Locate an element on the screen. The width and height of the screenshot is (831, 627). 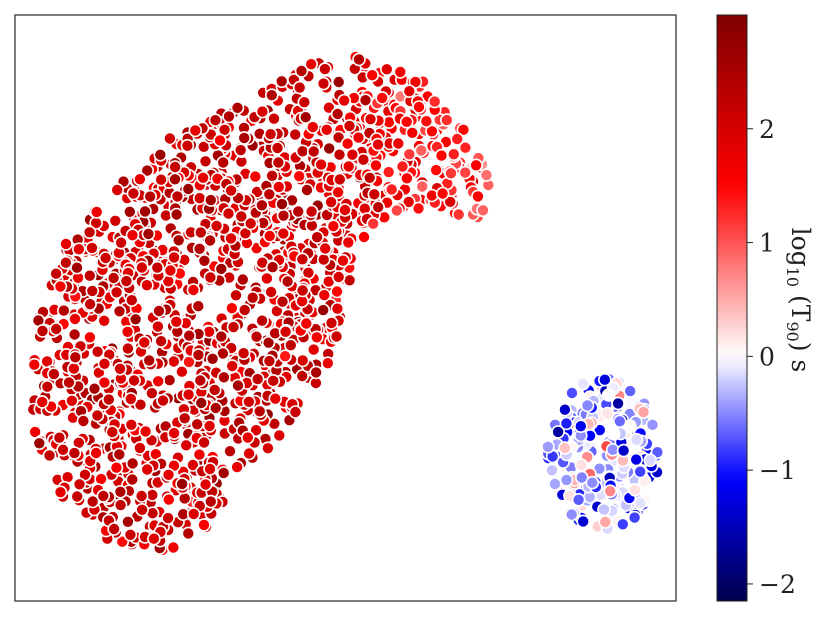
colorbar-label: log10 (T90) s is located at coordinates (799, 300).